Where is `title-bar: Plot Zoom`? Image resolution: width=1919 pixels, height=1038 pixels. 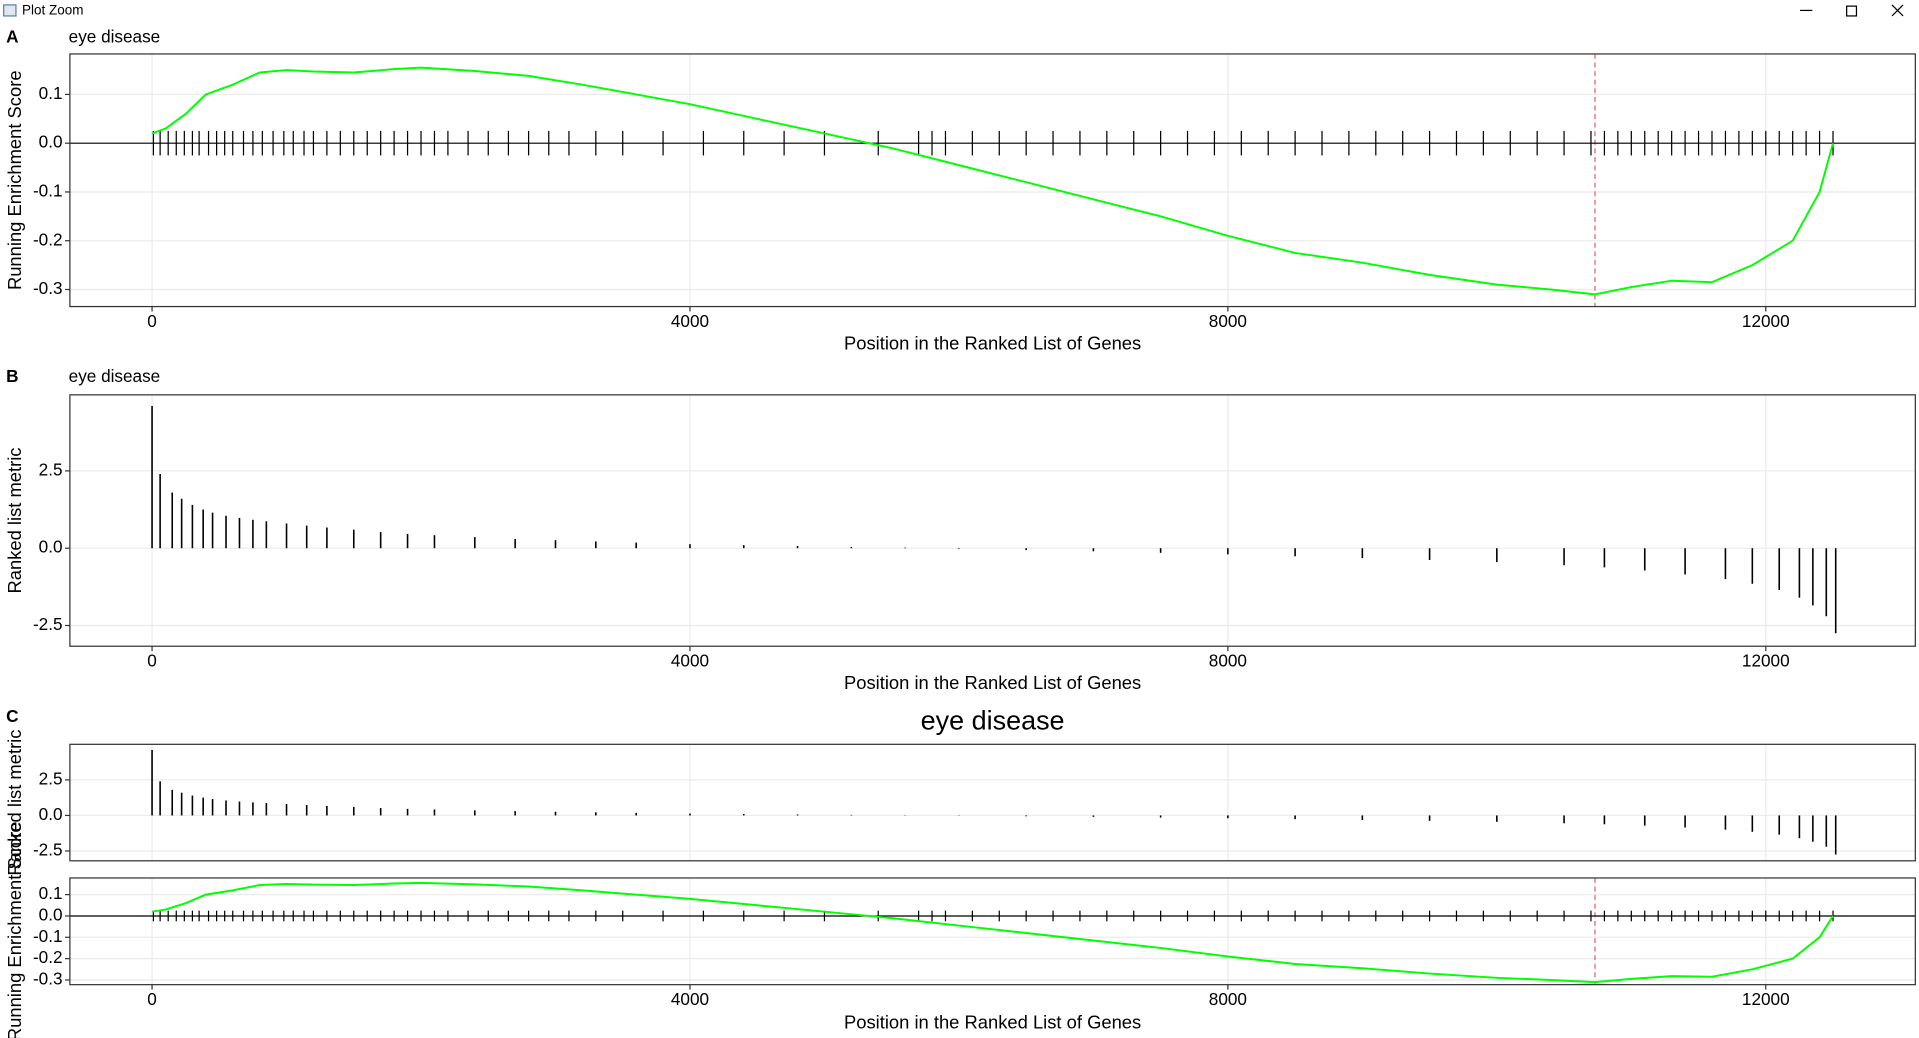 title-bar: Plot Zoom is located at coordinates (953, 10).